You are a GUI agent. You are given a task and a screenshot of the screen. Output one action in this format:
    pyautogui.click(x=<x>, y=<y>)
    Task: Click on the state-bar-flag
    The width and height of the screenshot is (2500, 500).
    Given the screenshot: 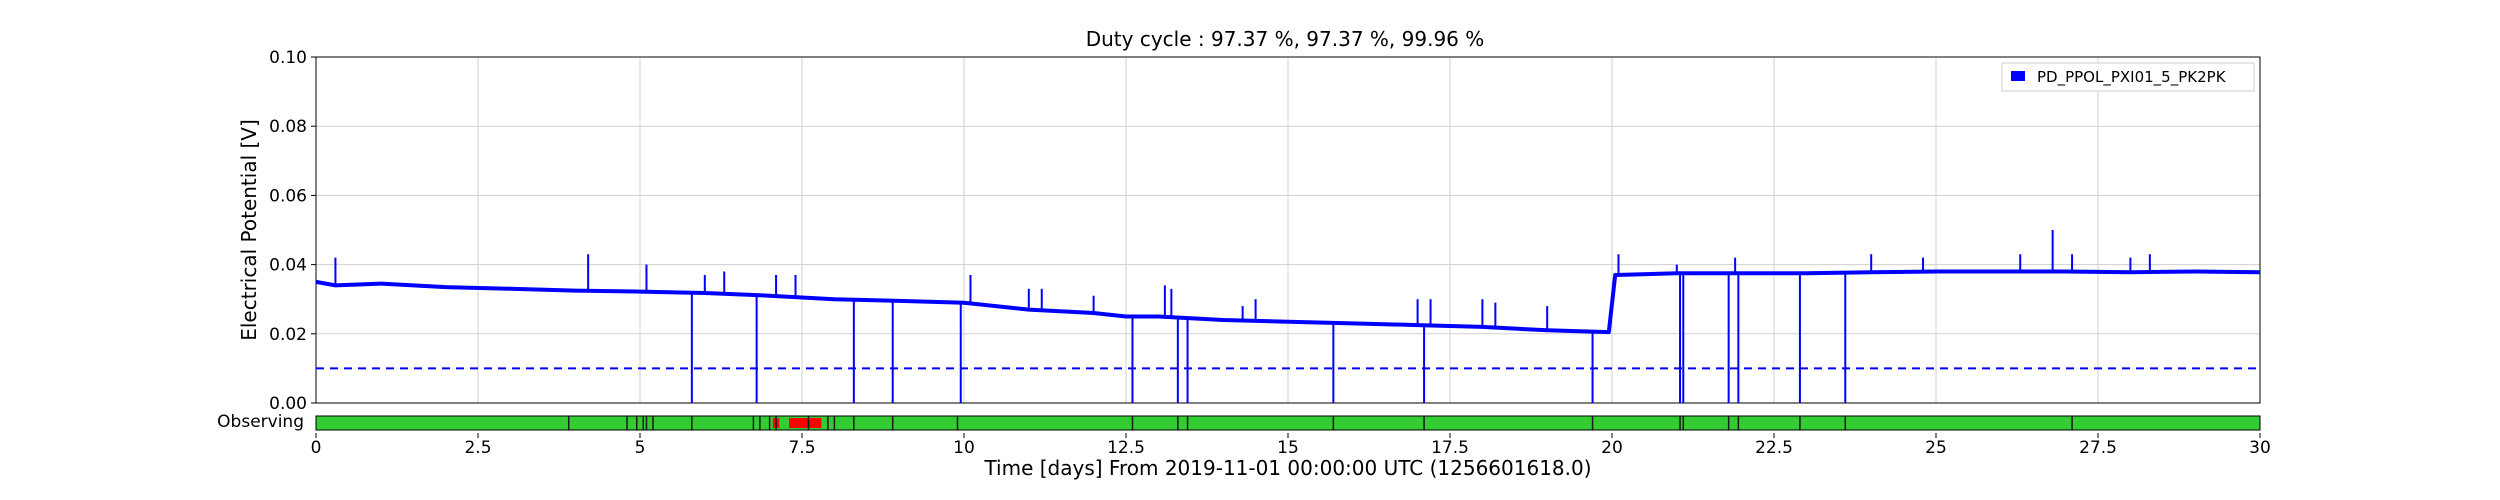 What is the action you would take?
    pyautogui.click(x=805, y=423)
    